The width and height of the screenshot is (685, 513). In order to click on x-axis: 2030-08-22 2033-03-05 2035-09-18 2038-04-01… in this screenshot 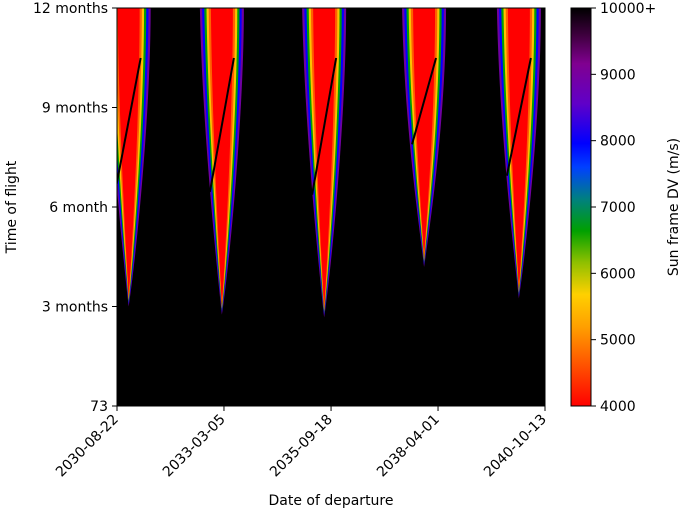, I will do `click(301, 443)`.